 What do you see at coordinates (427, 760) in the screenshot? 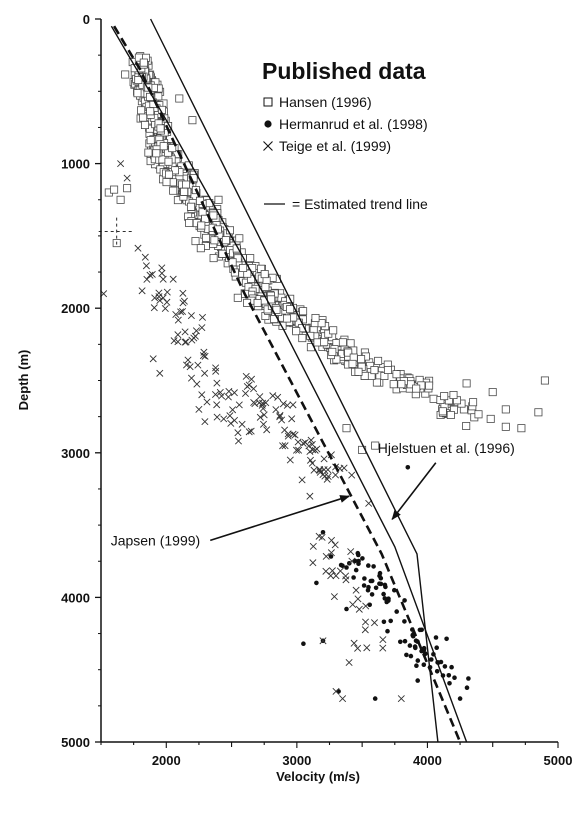
I see `x-tick-label: 4000` at bounding box center [427, 760].